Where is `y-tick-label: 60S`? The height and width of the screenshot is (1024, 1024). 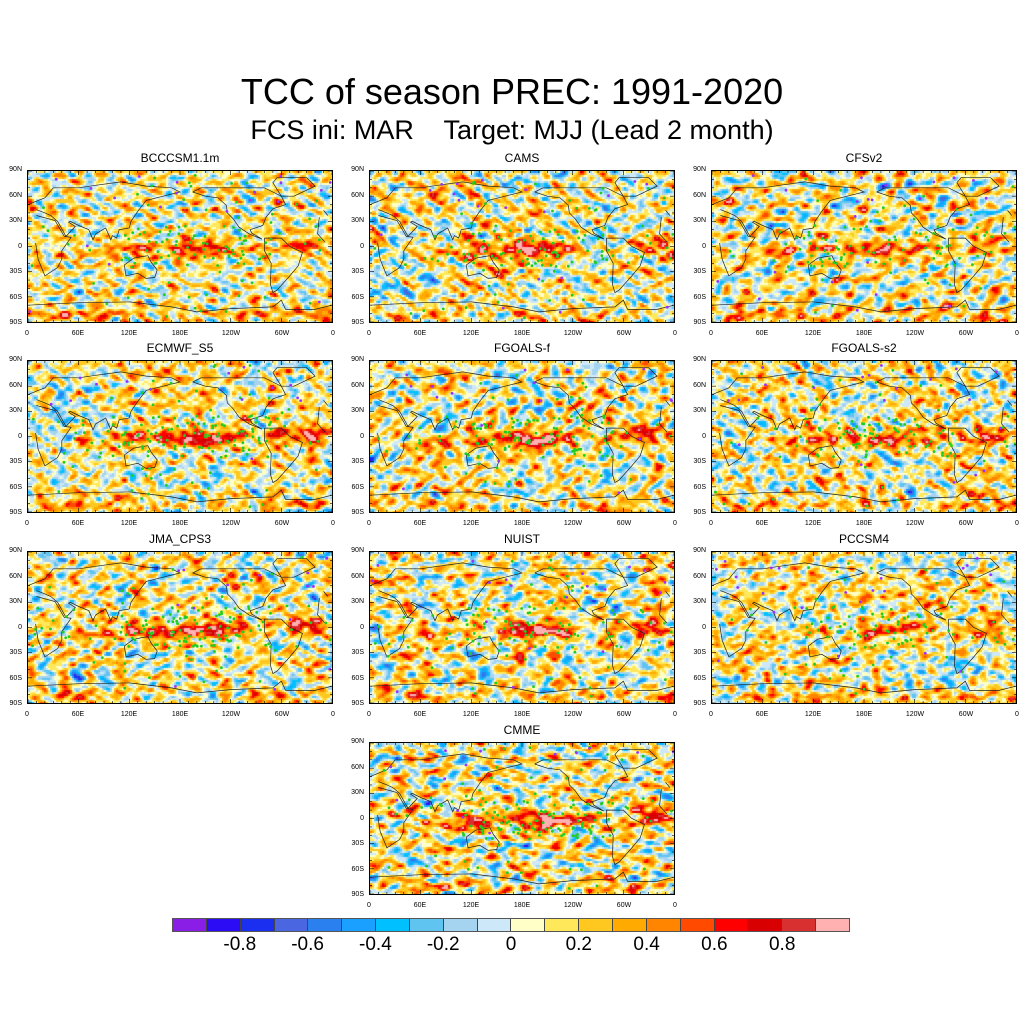
y-tick-label: 60S is located at coordinates (699, 678).